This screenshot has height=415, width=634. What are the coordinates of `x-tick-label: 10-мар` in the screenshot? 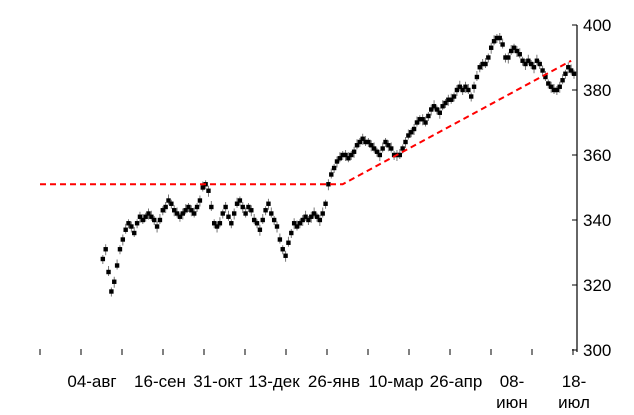 It's located at (395, 381).